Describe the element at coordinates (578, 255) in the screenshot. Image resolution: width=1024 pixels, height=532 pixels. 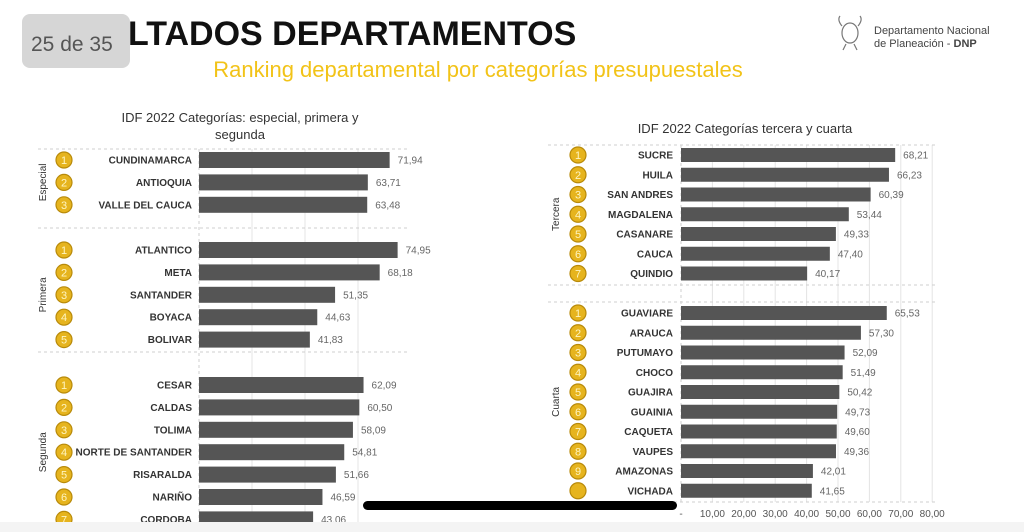
I see `rank-number: 6` at that location.